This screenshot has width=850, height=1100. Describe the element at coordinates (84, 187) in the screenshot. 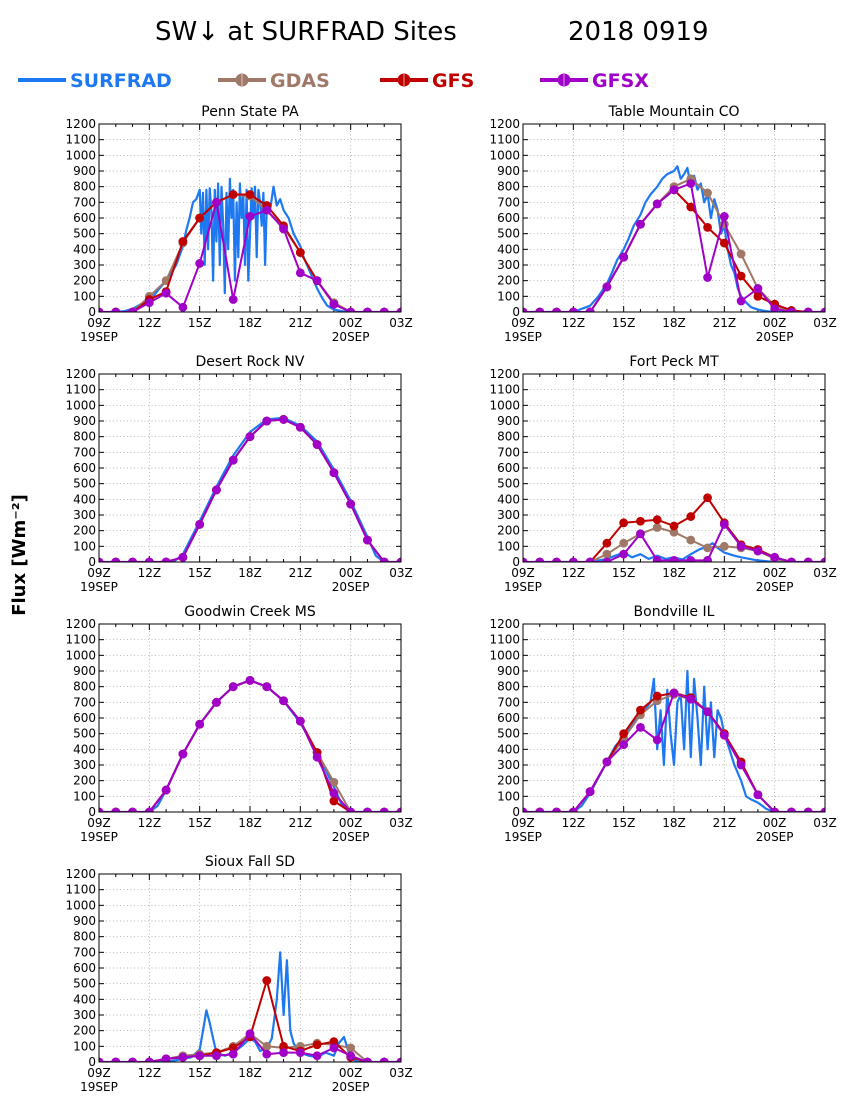

I see `y-tick-label: 800` at that location.